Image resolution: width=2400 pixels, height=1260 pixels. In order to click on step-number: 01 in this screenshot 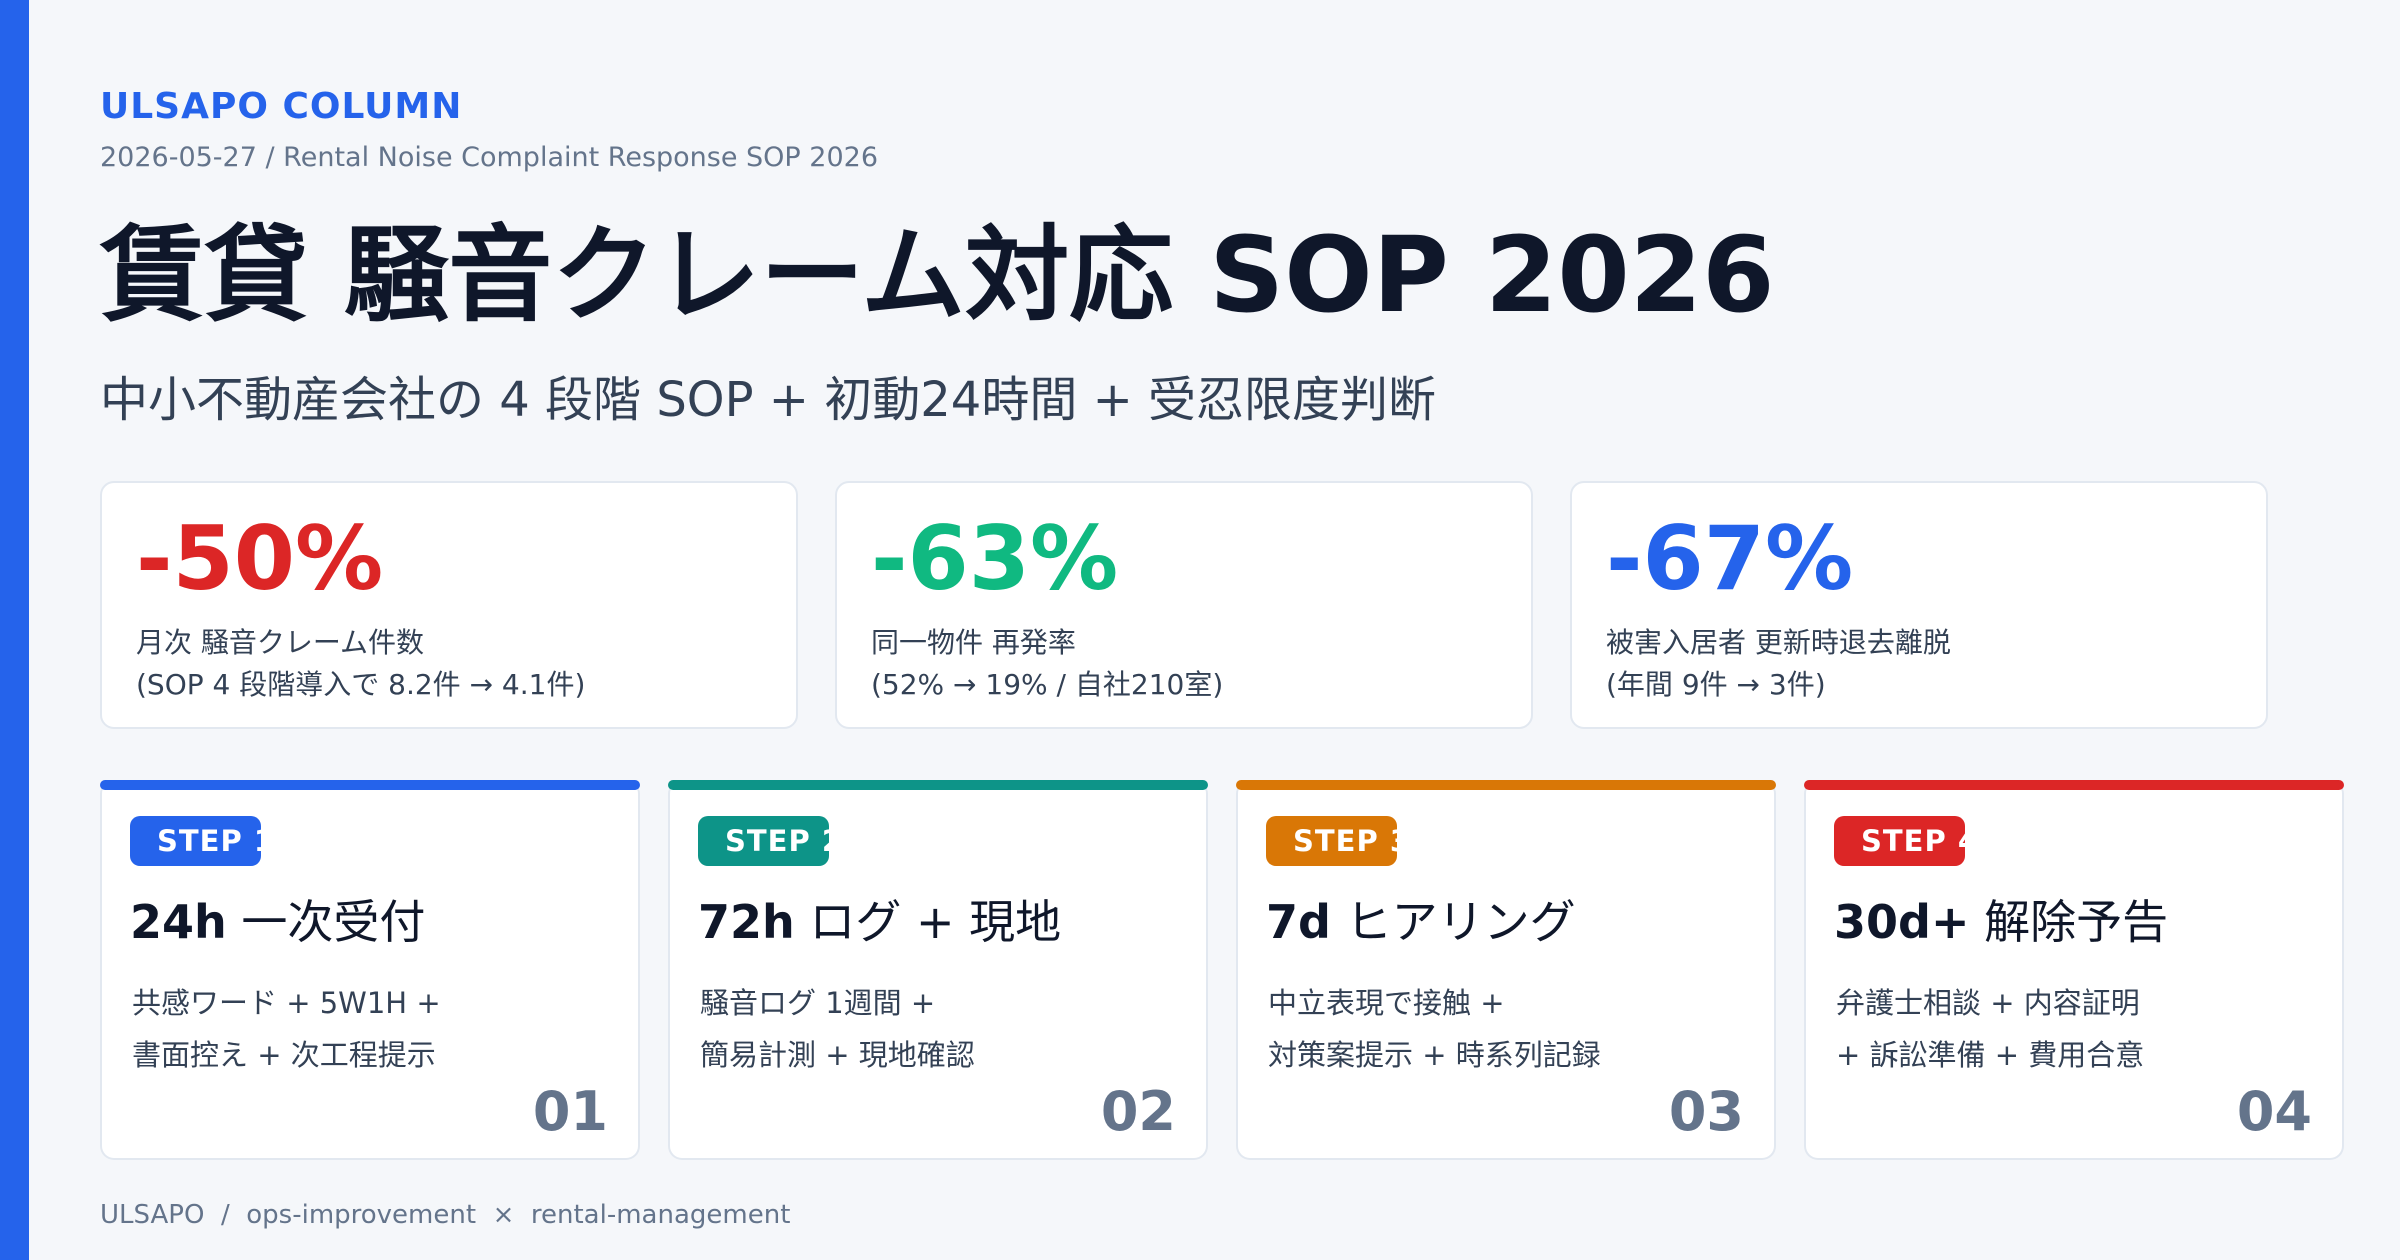, I will do `click(570, 1111)`.